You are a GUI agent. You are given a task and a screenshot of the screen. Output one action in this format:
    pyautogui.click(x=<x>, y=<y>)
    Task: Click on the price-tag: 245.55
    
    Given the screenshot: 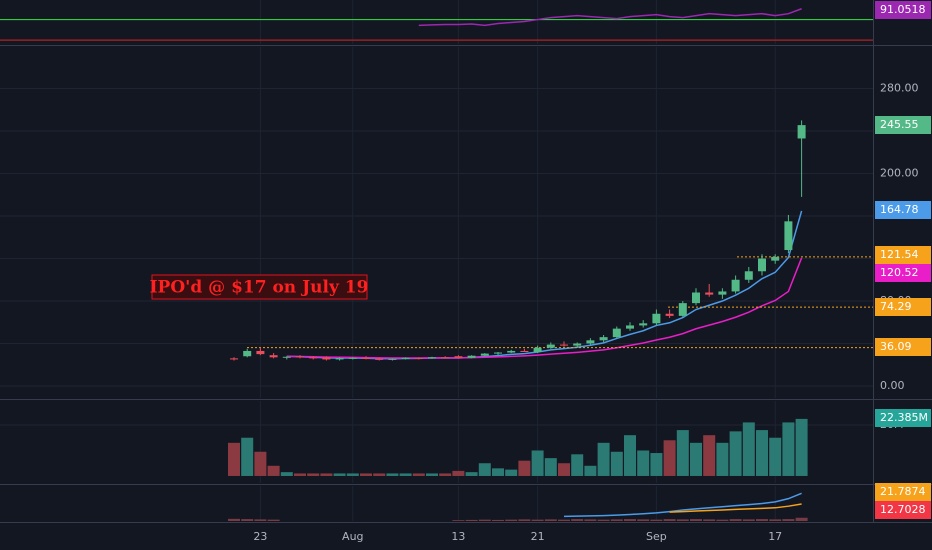 What is the action you would take?
    pyautogui.click(x=903, y=125)
    